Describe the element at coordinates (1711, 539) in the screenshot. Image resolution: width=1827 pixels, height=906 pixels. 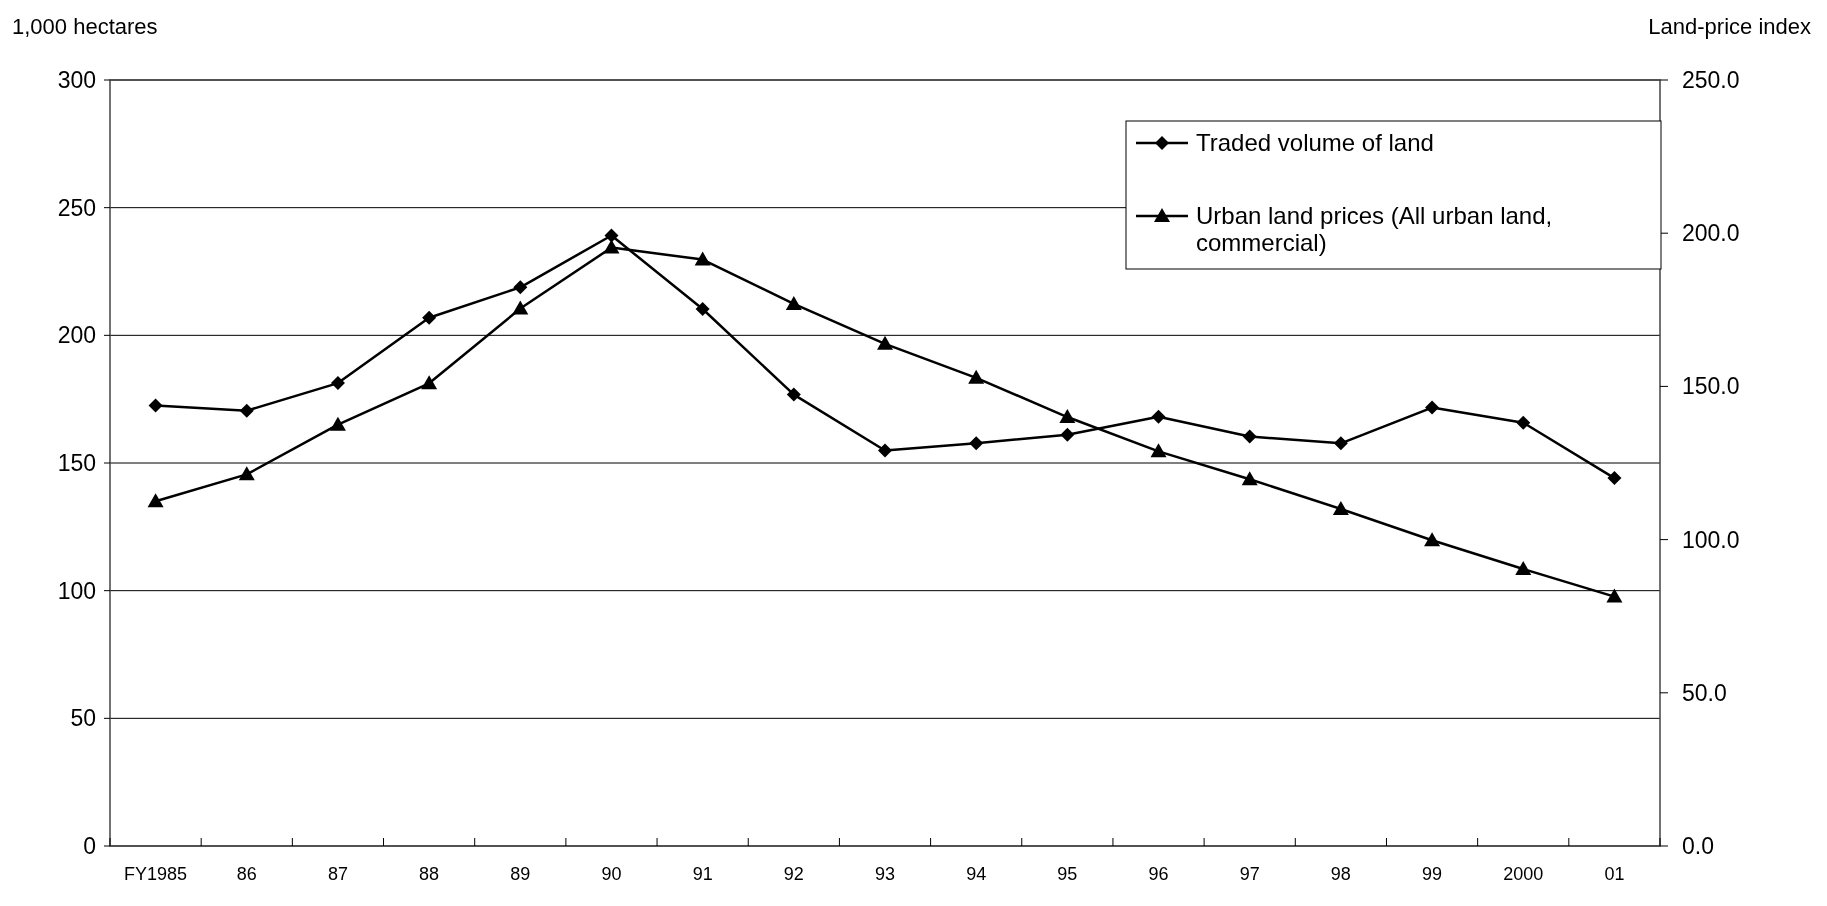
I see `y2-tick-label: 100.0` at that location.